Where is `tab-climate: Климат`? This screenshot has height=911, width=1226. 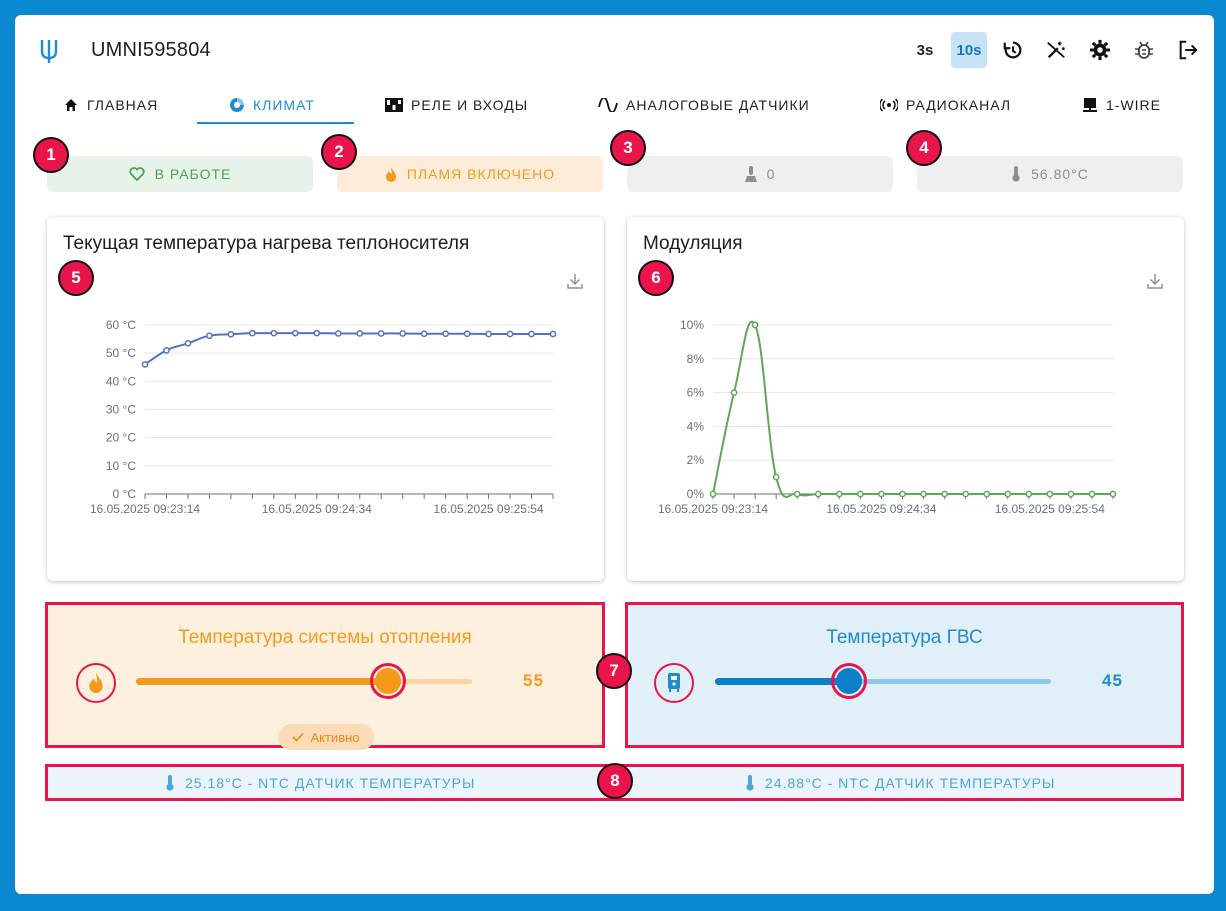 tab-climate: Климат is located at coordinates (272, 105).